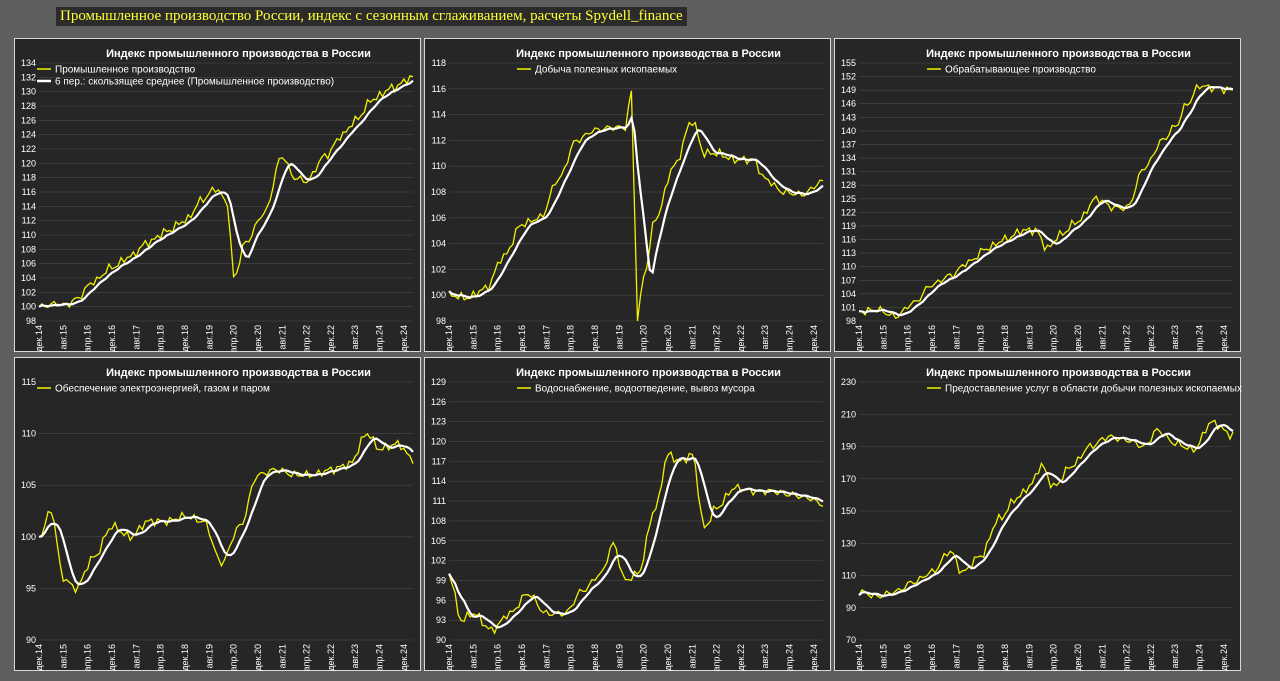  Describe the element at coordinates (848, 212) in the screenshot. I see `y-tick-label: 122` at that location.